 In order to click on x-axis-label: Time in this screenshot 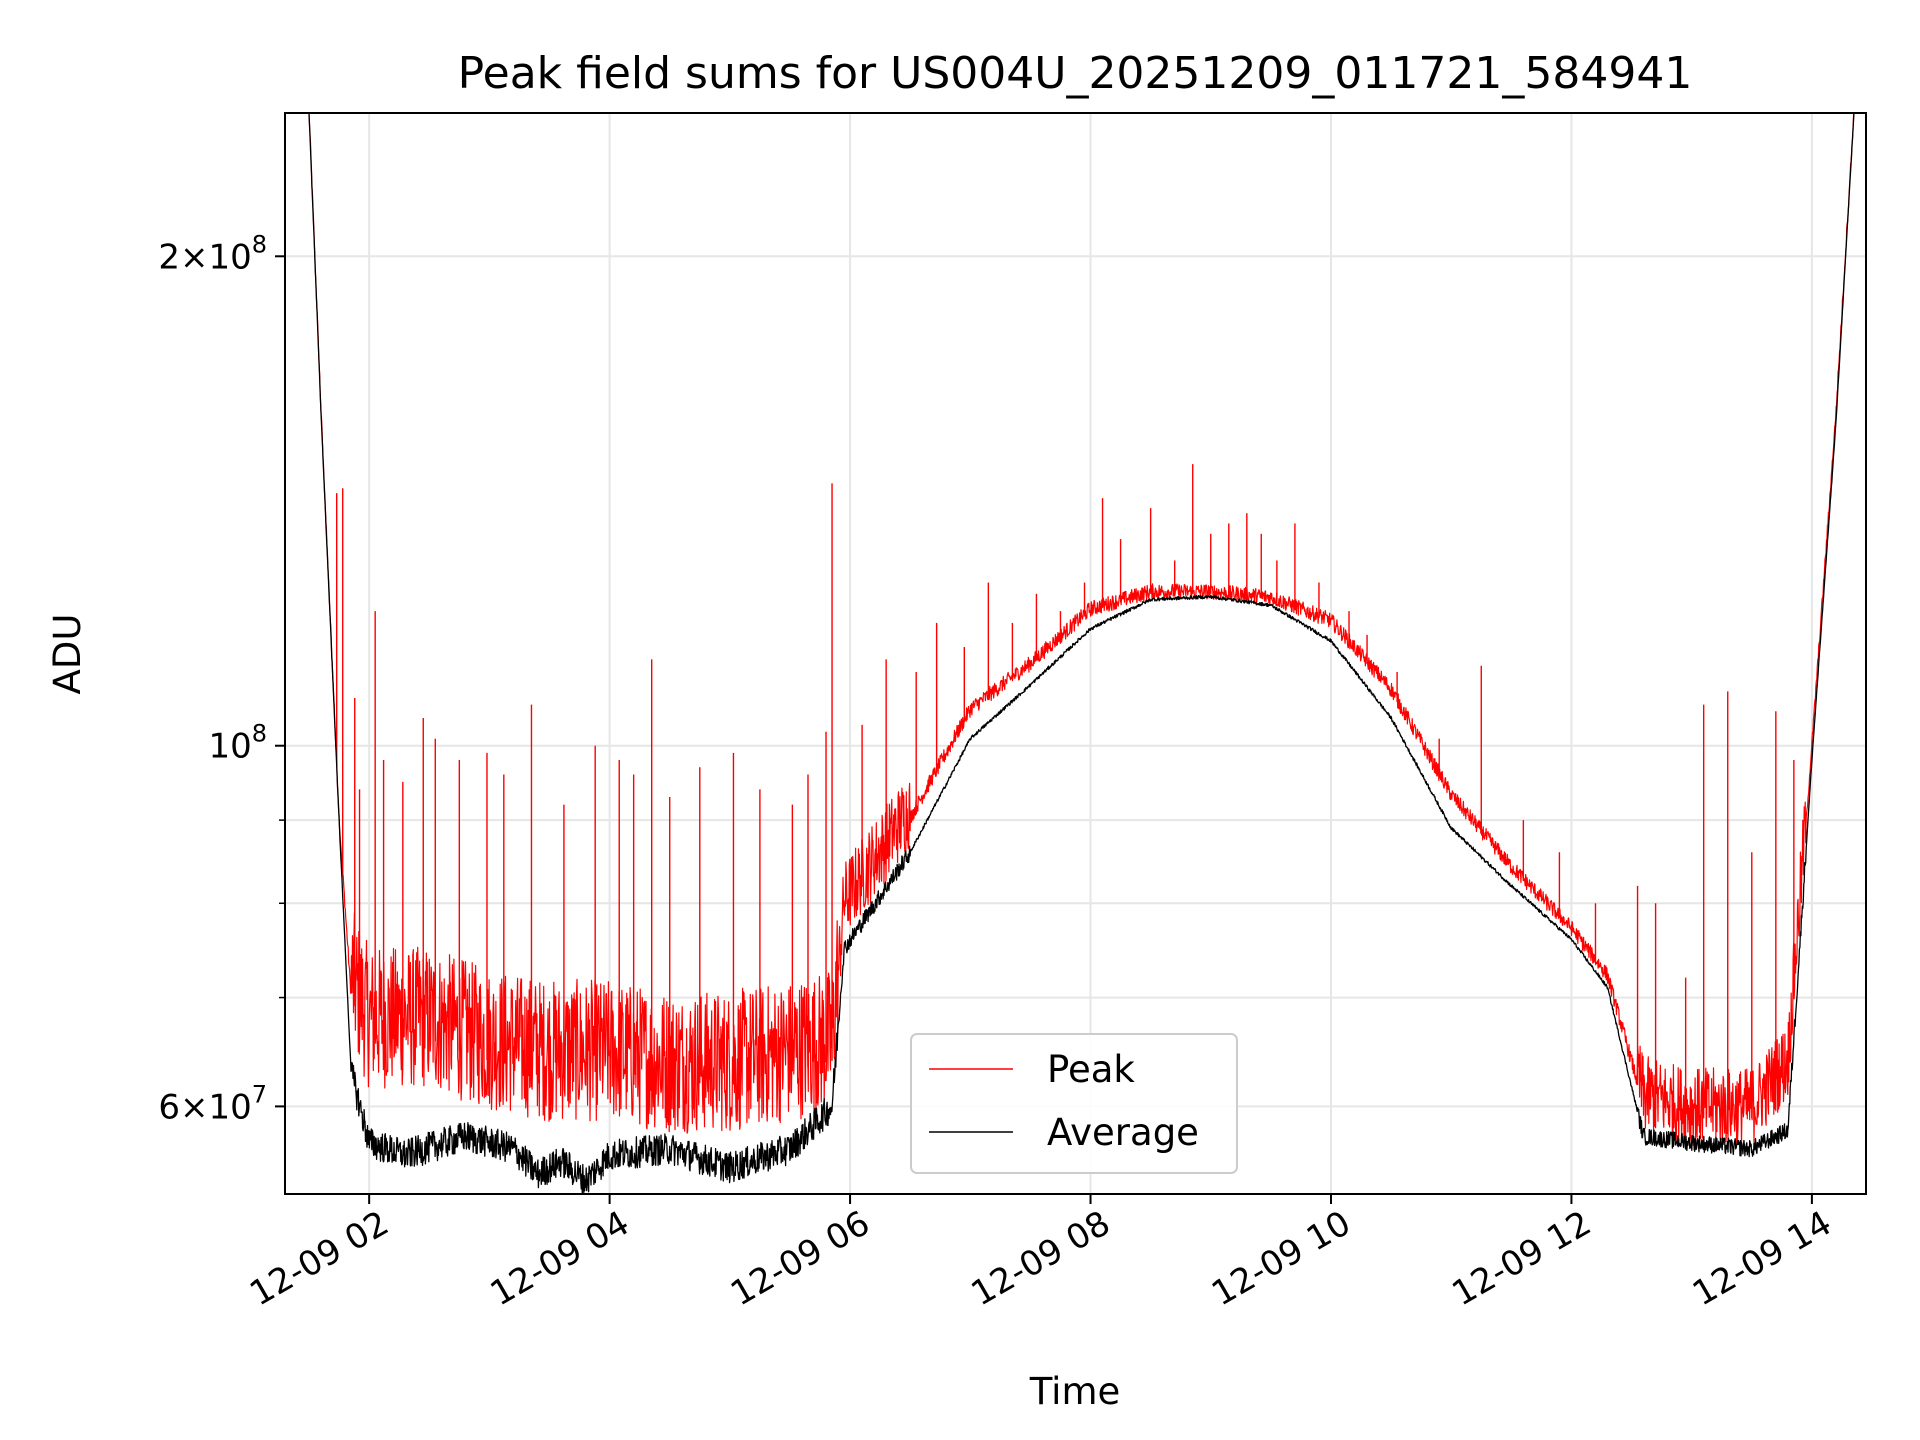, I will do `click(1075, 1391)`.